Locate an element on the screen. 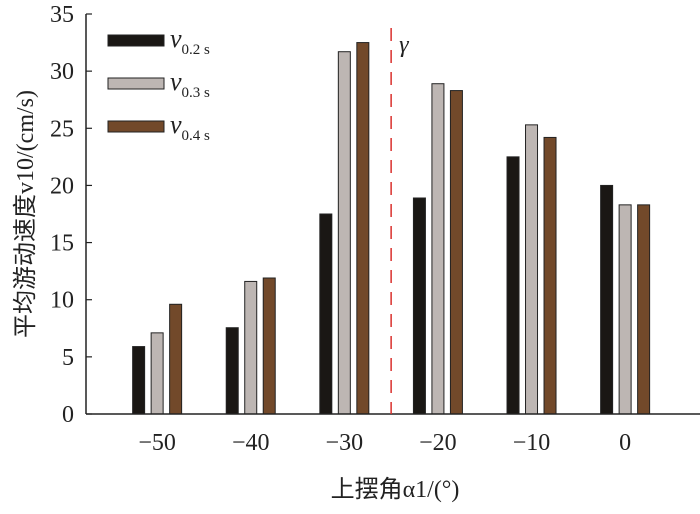  x-axis-label: 上摆角α1/(°) is located at coordinates (395, 489).